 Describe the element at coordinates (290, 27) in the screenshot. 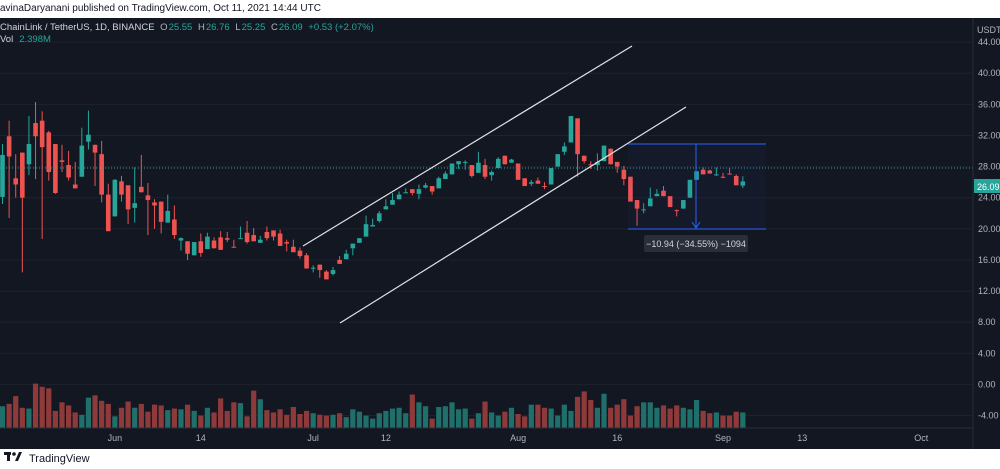

I see `close-value: 26.09` at that location.